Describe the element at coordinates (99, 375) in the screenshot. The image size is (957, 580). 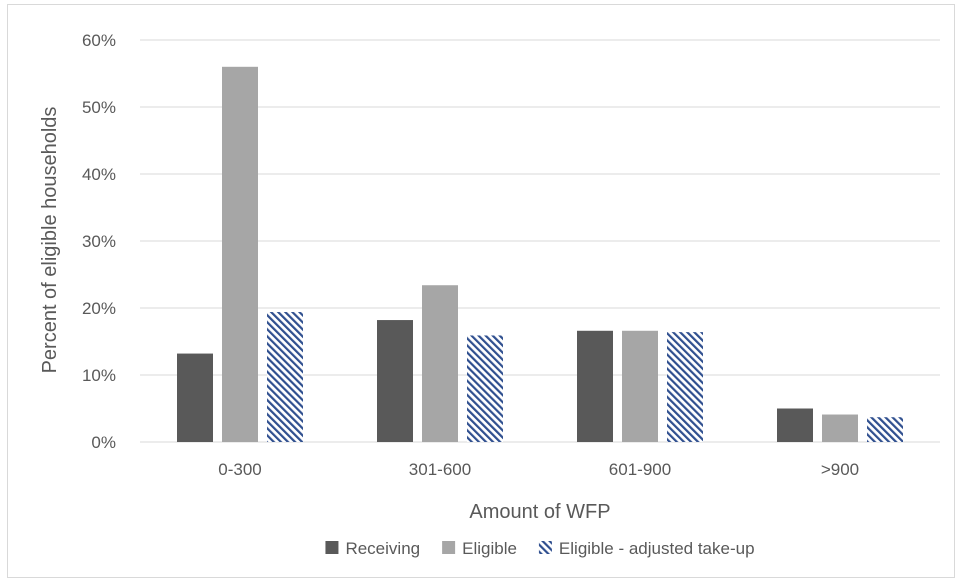
I see `y-tick-label: 10%` at that location.